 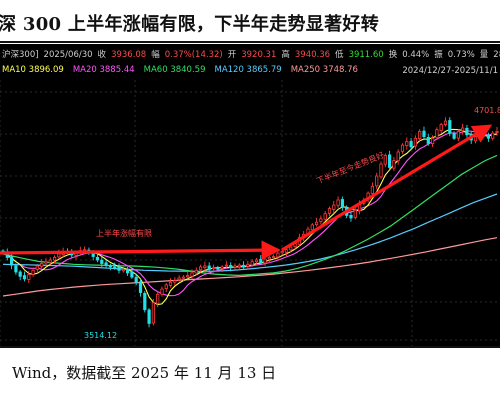 I want to click on ma-legend-item: MA20 3885.44, so click(x=104, y=70).